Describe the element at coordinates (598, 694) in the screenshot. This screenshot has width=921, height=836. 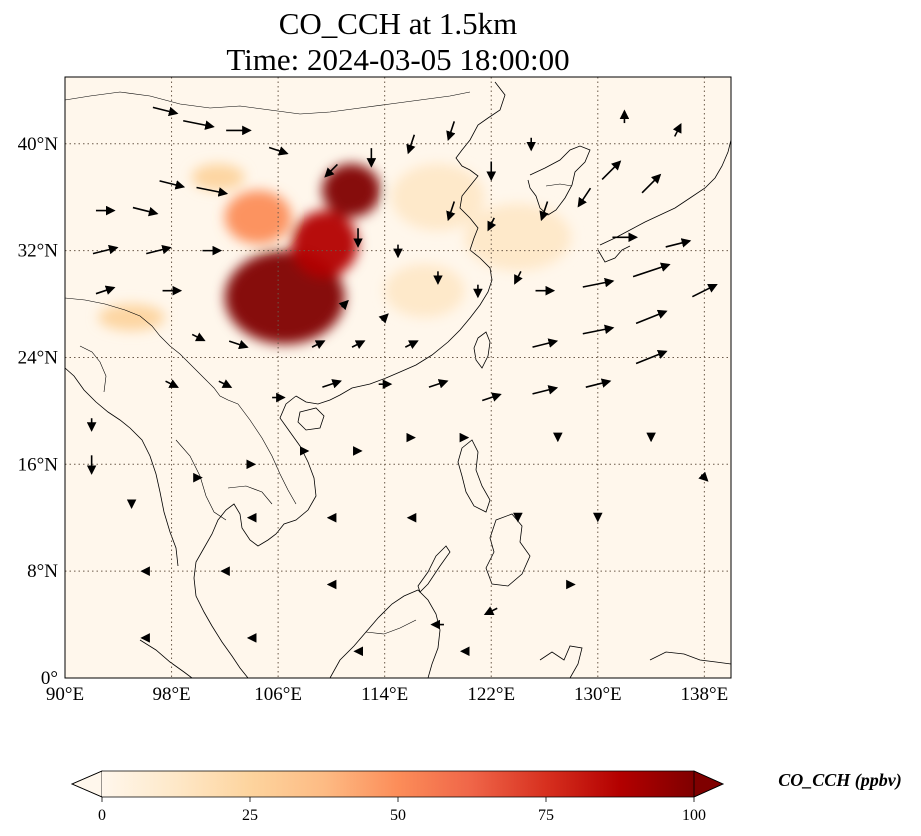
I see `longitude-tick-label: 130°E` at that location.